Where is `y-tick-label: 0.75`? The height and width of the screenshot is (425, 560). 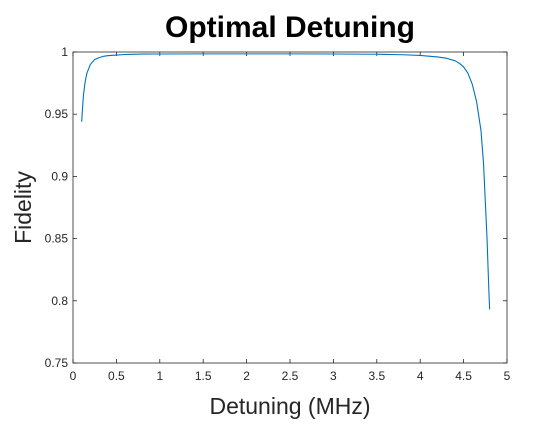 y-tick-label: 0.75 is located at coordinates (57, 363).